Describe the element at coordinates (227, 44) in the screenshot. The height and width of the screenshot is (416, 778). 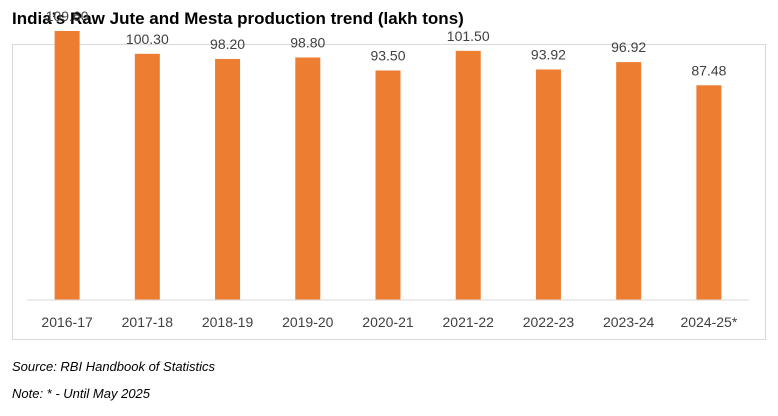
I see `data-label-2018-19: 98.20` at that location.